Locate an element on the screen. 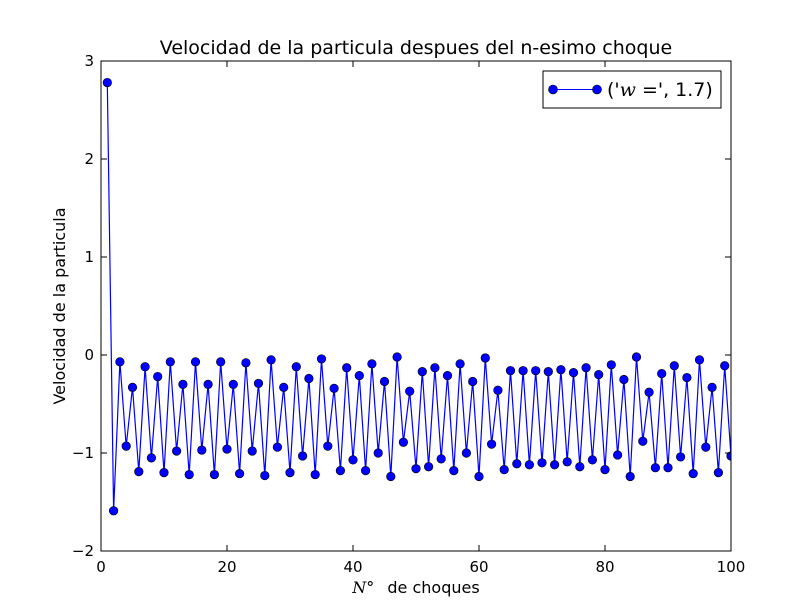 The width and height of the screenshot is (812, 616). x-axis-label-math: N° is located at coordinates (362, 587).